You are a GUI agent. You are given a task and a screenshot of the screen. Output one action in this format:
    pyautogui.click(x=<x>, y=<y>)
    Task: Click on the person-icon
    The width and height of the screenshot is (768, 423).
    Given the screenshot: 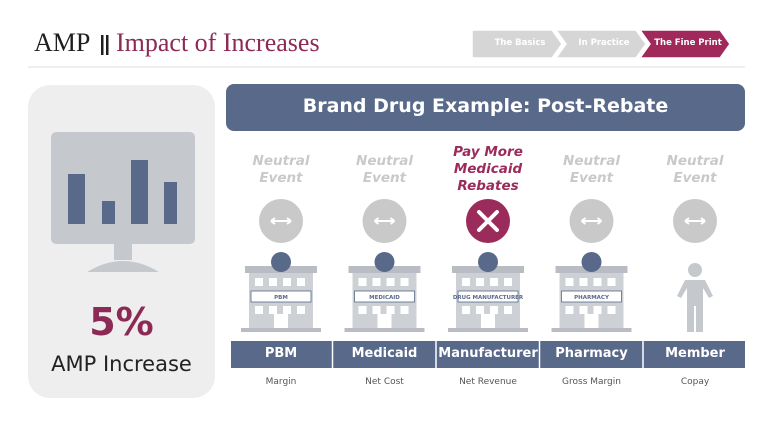 What is the action you would take?
    pyautogui.click(x=695, y=297)
    